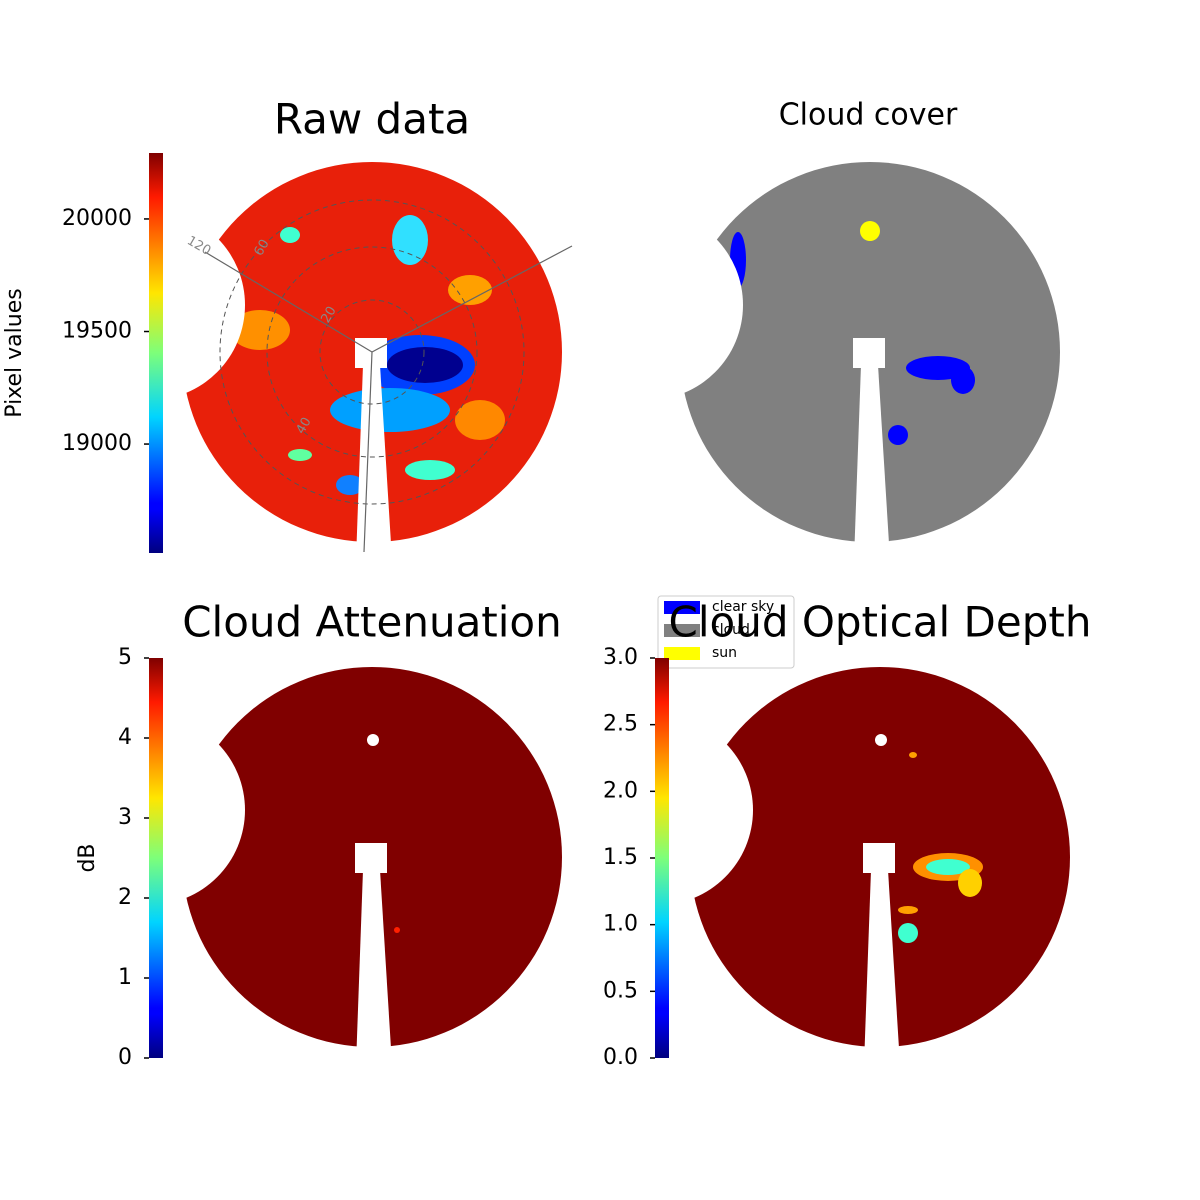  What do you see at coordinates (304, 426) in the screenshot?
I see `polar-label: 40` at bounding box center [304, 426].